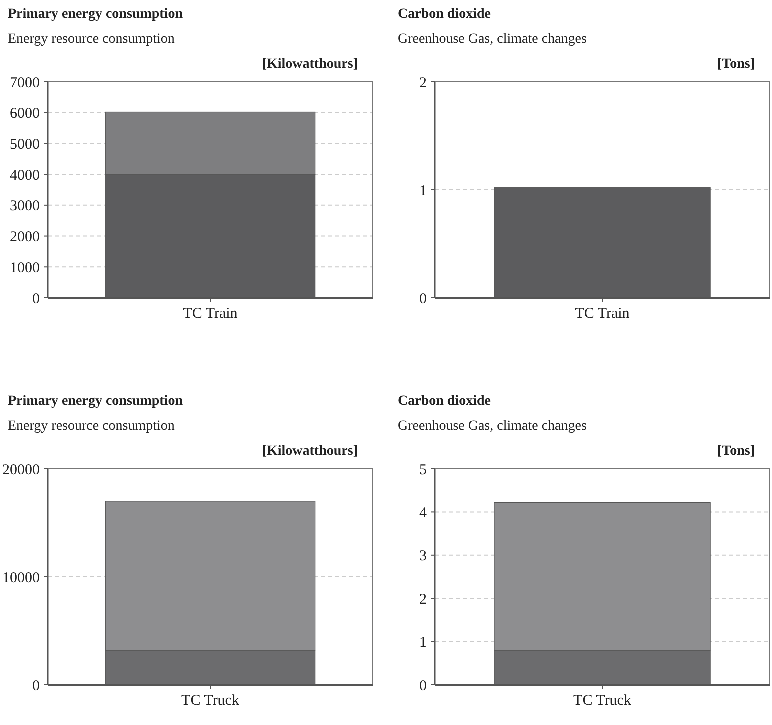  I want to click on y-tick-label: 3000, so click(25, 206).